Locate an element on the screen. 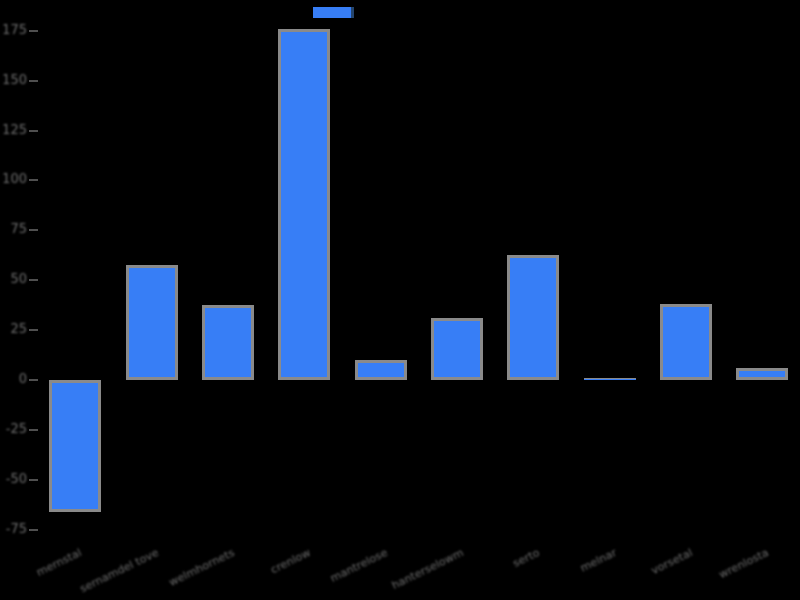 Image resolution: width=800 pixels, height=600 pixels. y-tick-label: 25 is located at coordinates (18, 330).